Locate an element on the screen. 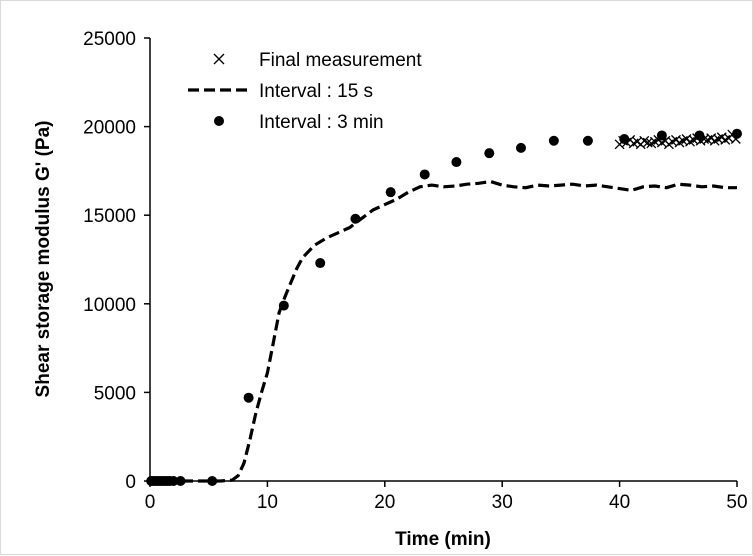 This screenshot has height=556, width=753. series-final-measurement is located at coordinates (677, 139).